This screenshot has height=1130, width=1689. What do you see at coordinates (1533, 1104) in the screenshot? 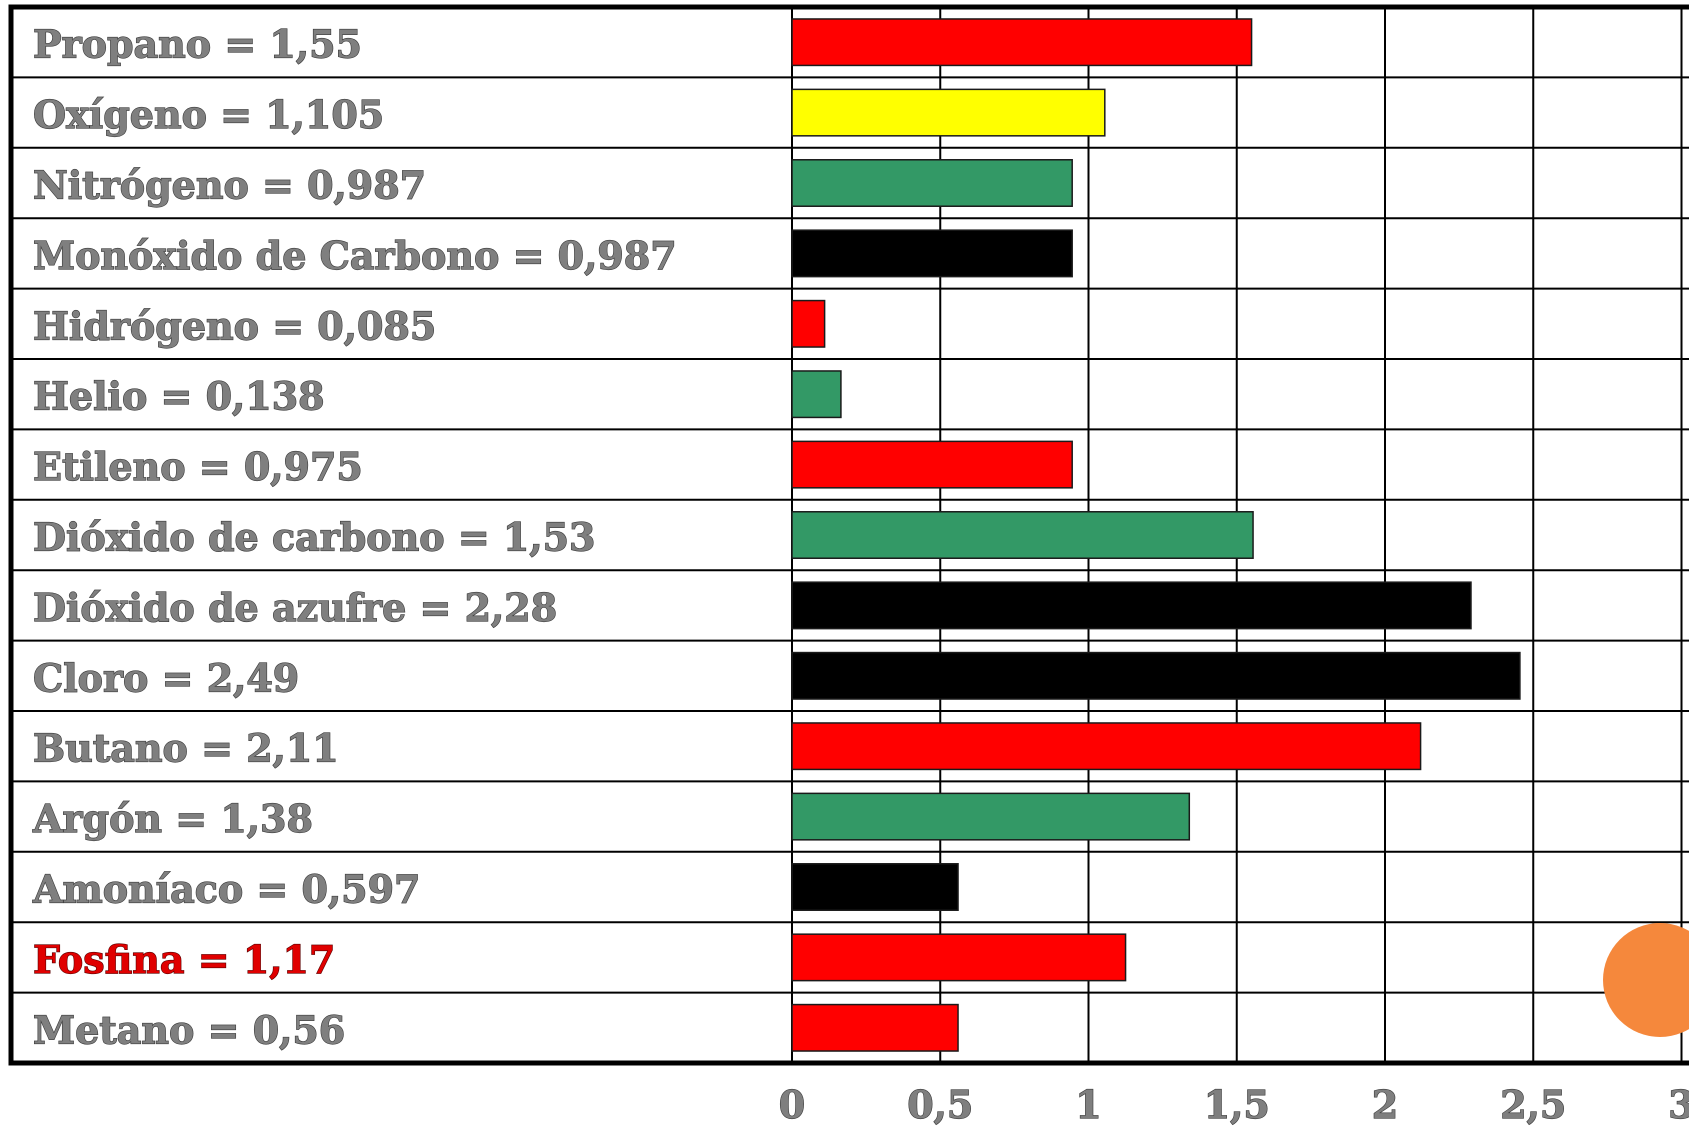
I see `x-tick-label: 2,5` at bounding box center [1533, 1104].